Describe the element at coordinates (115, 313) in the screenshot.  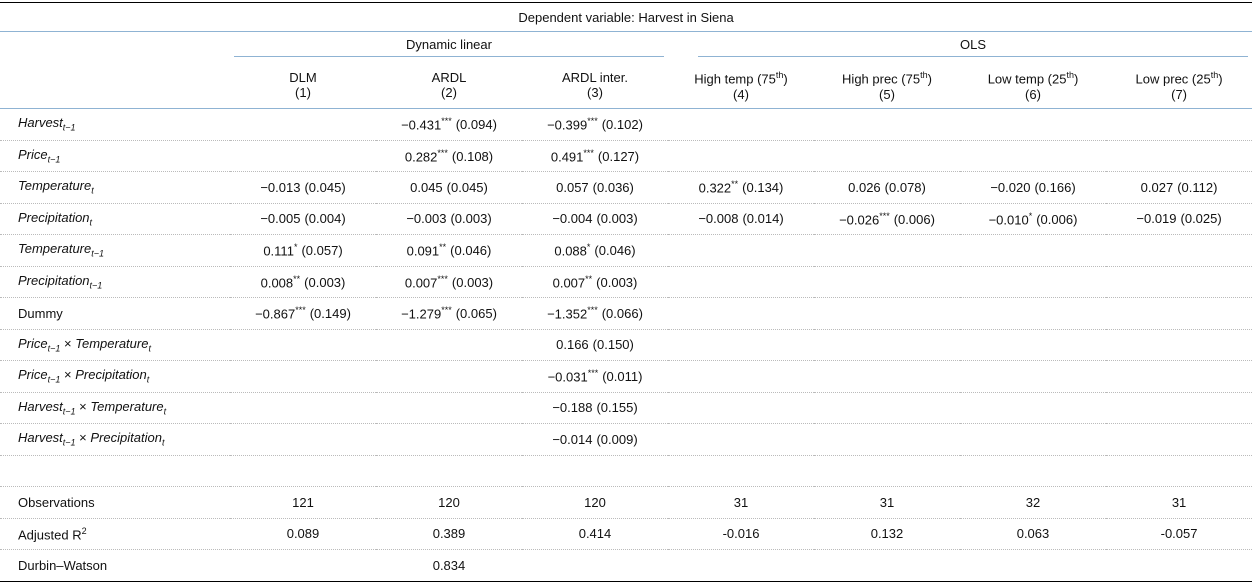
I see `row-label: Dummy` at that location.